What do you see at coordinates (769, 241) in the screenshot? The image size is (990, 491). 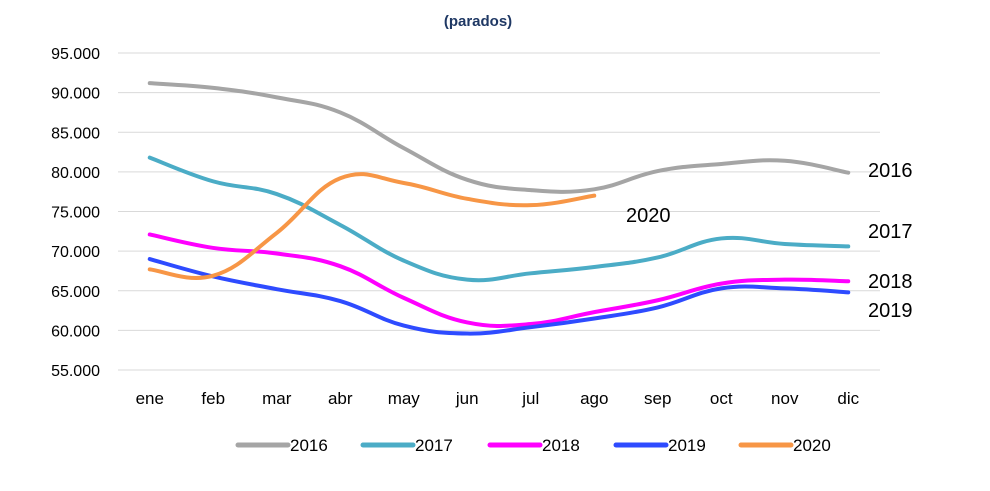 I see `series-end-labels: 2016 2017 2018 2019 2020` at bounding box center [769, 241].